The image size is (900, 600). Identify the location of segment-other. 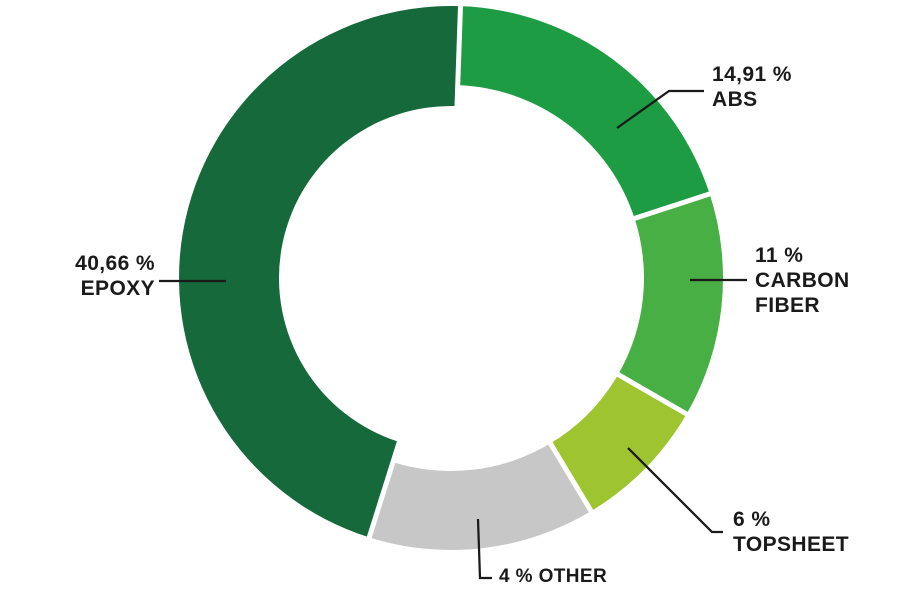
(480, 496).